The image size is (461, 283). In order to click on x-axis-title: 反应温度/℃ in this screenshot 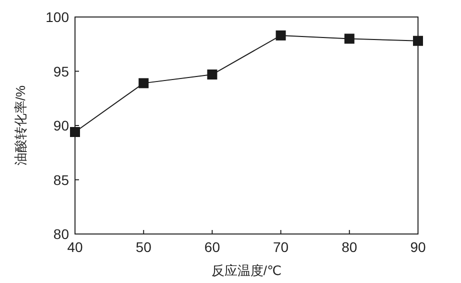, I will do `click(246, 270)`.